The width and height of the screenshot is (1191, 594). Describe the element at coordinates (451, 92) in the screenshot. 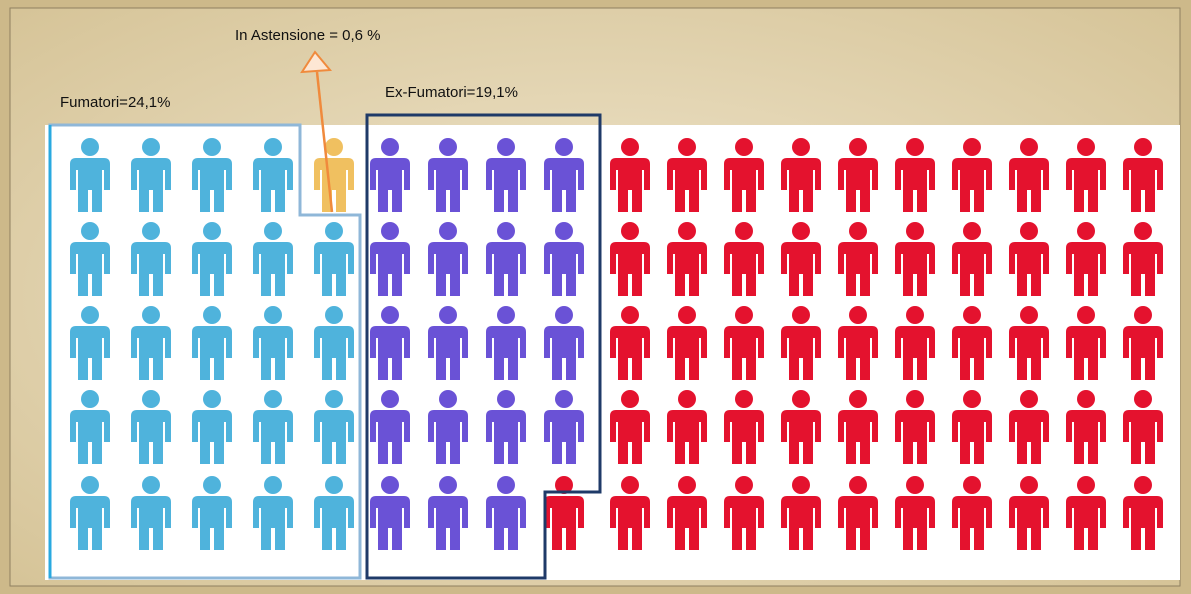

I see `ex-fumatori-label: Ex-Fumatori=19,1%` at that location.